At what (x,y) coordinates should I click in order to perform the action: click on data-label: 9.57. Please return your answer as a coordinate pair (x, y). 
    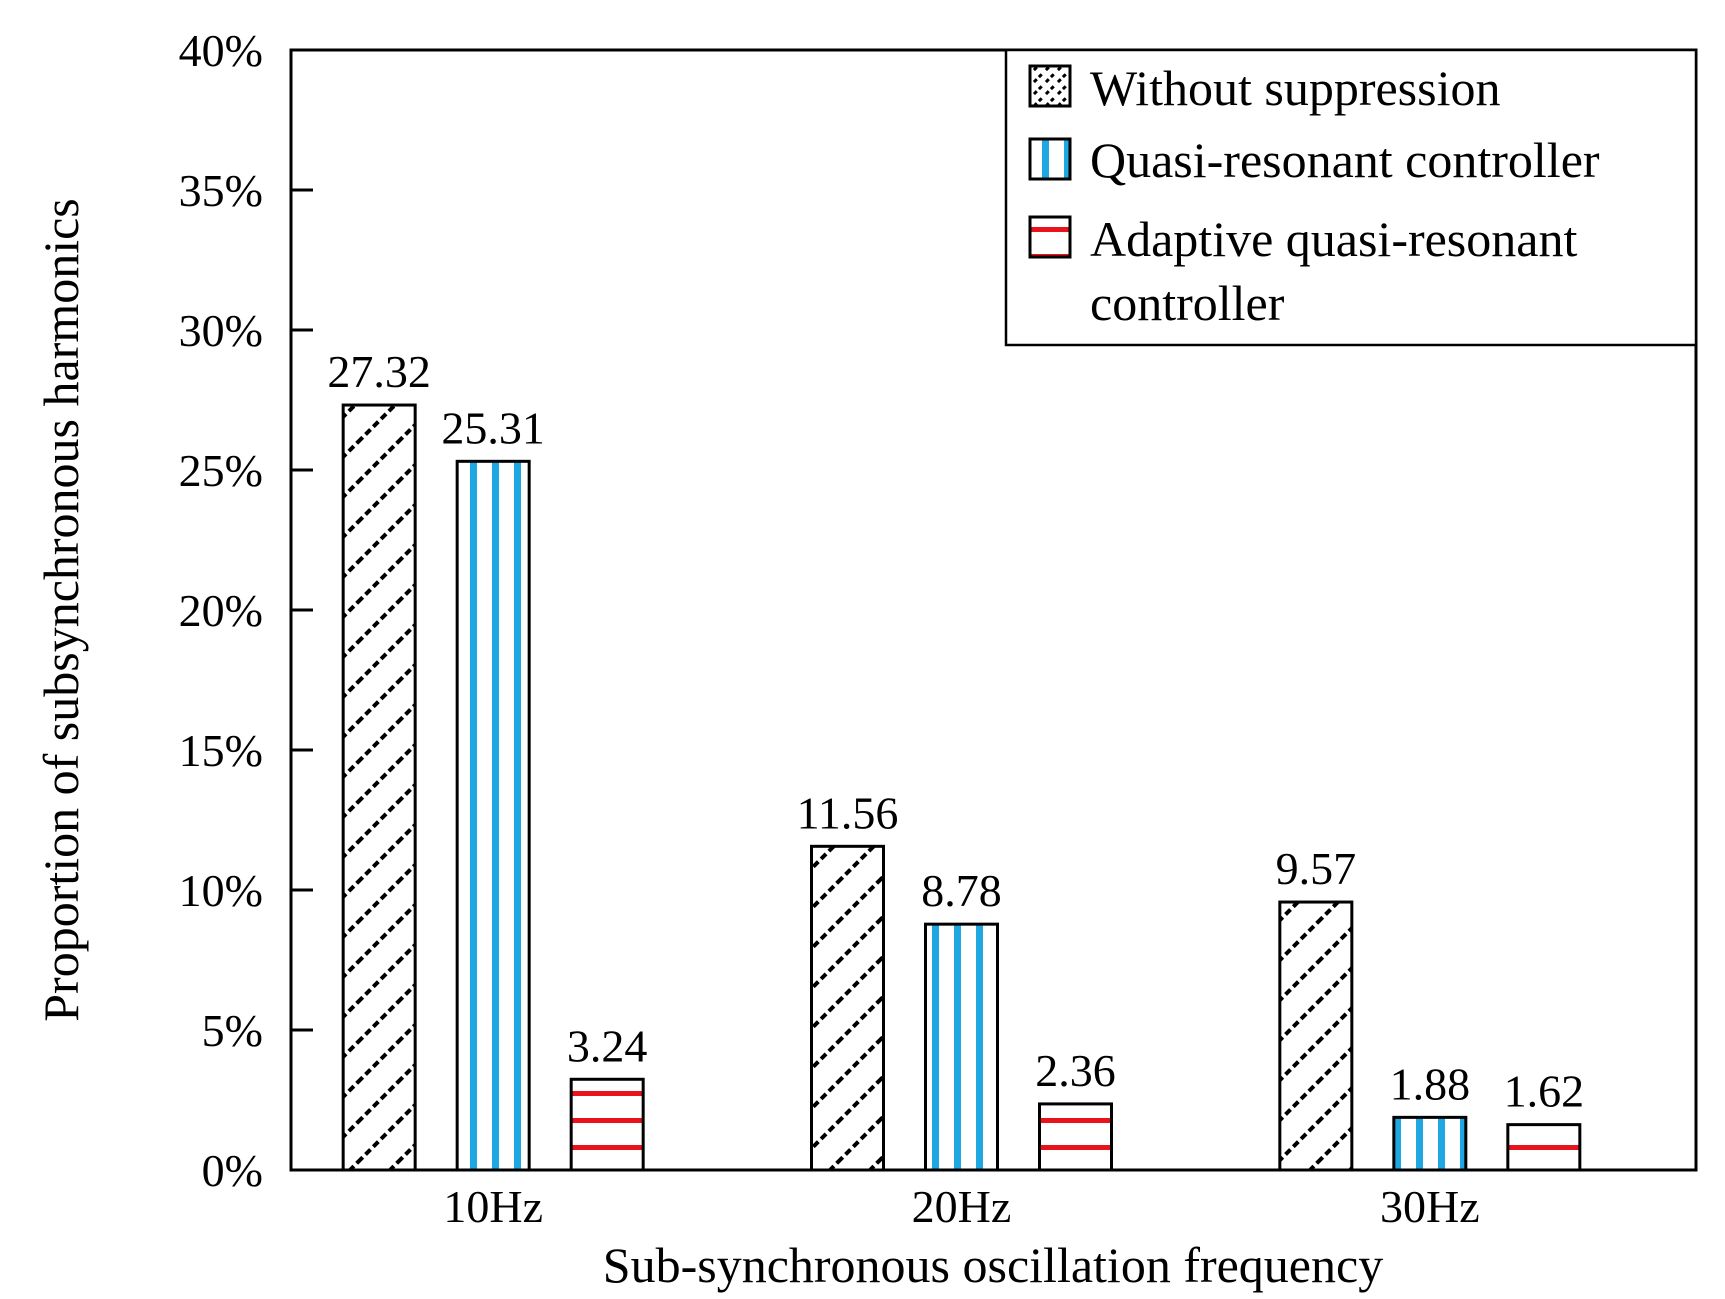
    Looking at the image, I should click on (1316, 868).